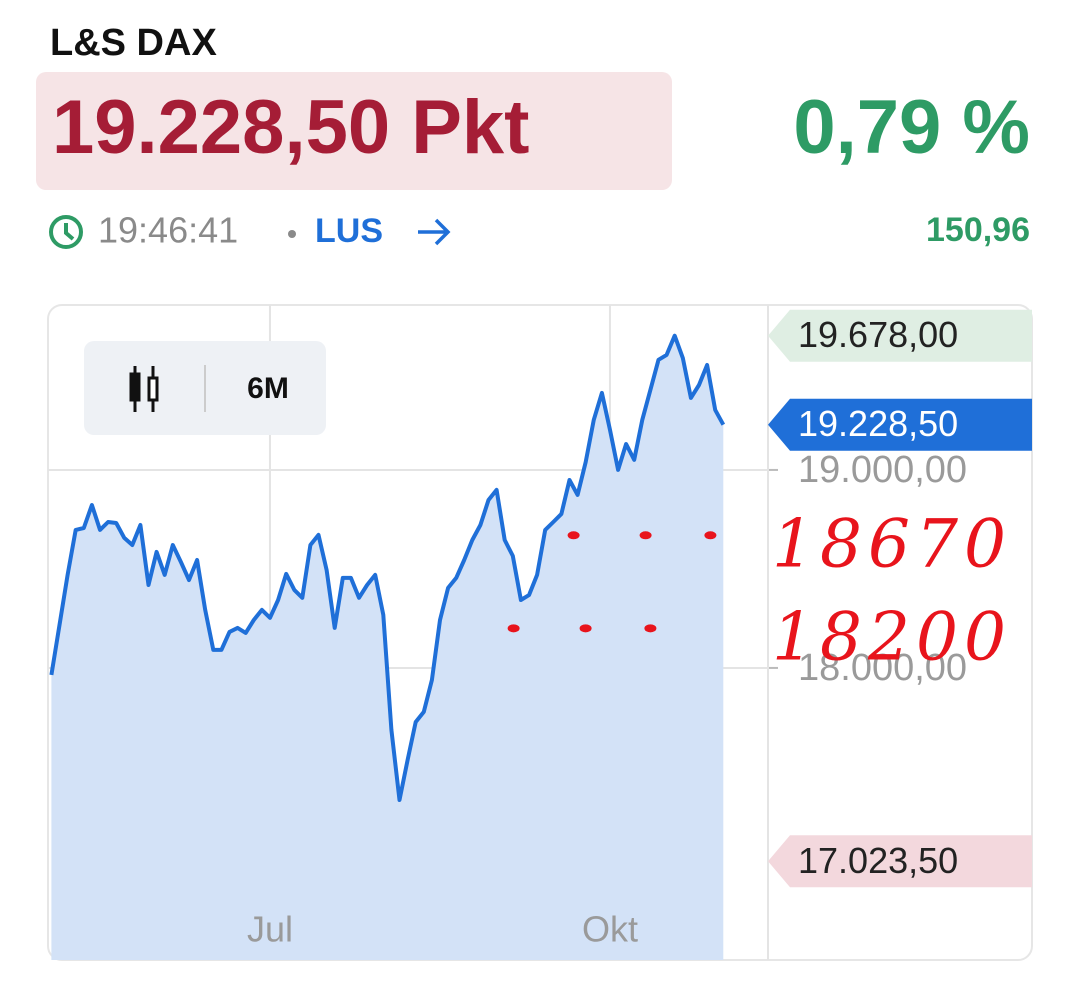 The width and height of the screenshot is (1080, 981). What do you see at coordinates (434, 232) in the screenshot?
I see `arrow-icon` at bounding box center [434, 232].